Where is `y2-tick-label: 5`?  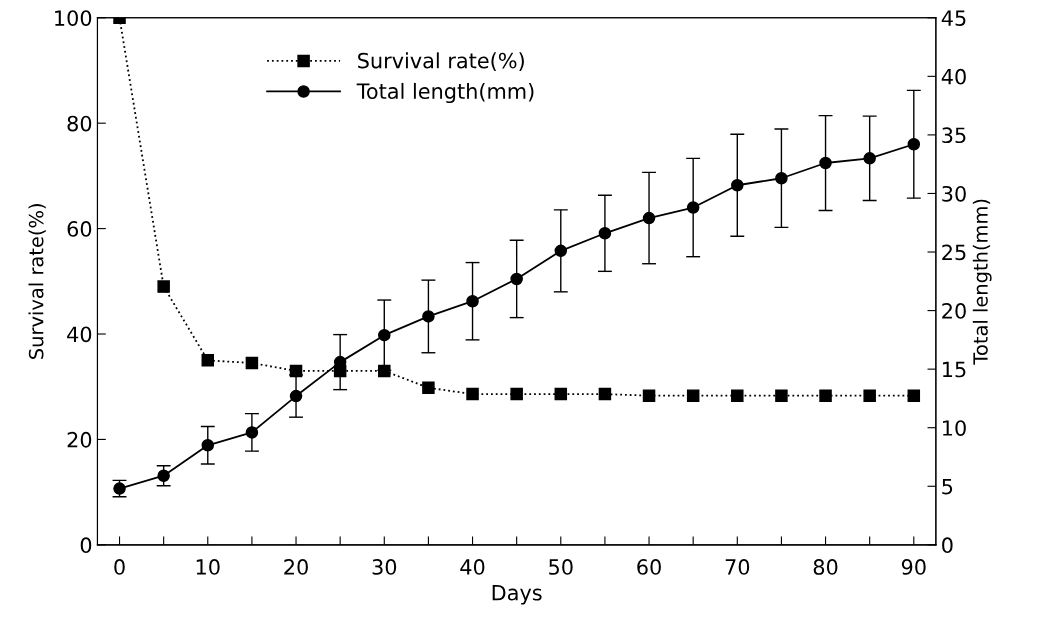
y2-tick-label: 5 is located at coordinates (947, 487).